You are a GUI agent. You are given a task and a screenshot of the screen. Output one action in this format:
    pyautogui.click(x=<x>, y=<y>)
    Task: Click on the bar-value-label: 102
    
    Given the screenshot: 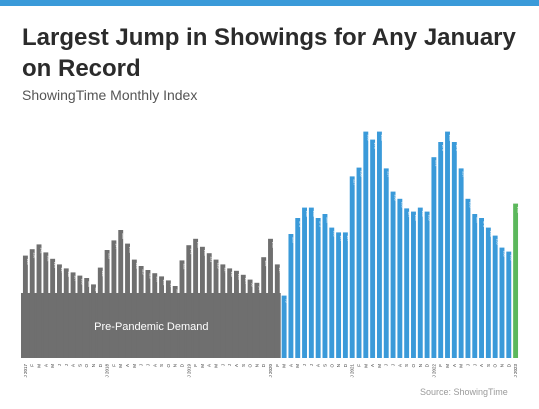 What is the action you would take?
    pyautogui.click(x=164, y=282)
    